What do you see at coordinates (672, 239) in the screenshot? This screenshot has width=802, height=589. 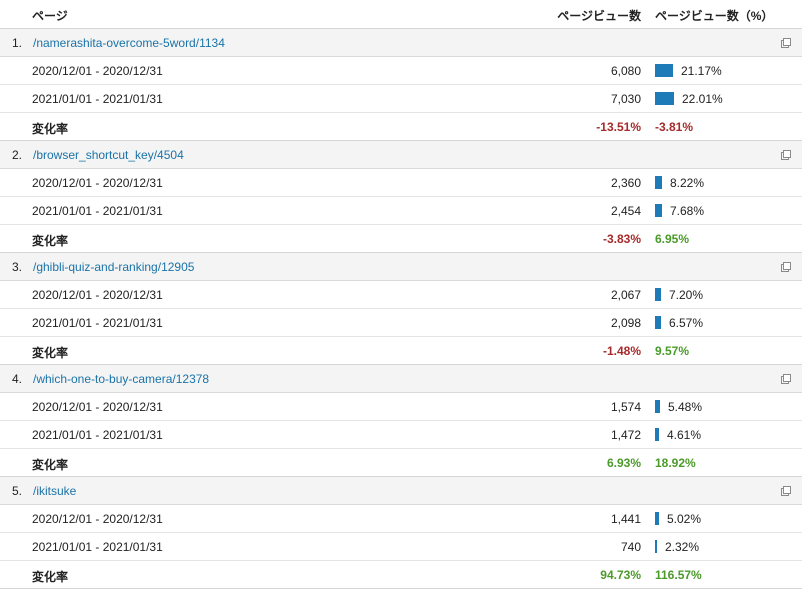 I see `share-change: 6.95%` at bounding box center [672, 239].